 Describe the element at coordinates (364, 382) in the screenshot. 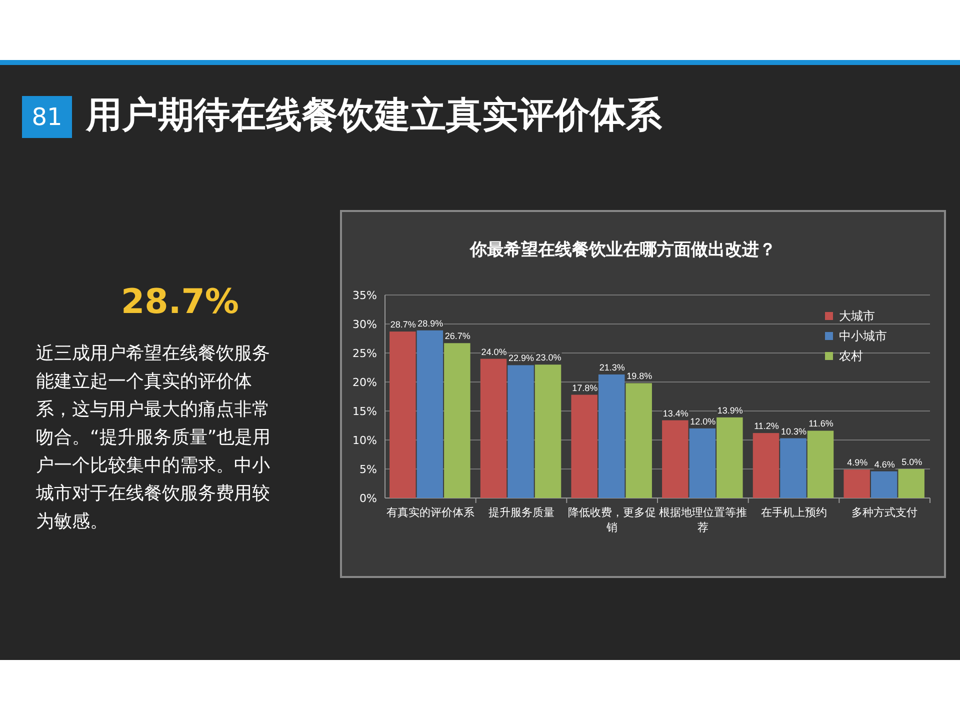

I see `y-tick-label: 20%` at that location.